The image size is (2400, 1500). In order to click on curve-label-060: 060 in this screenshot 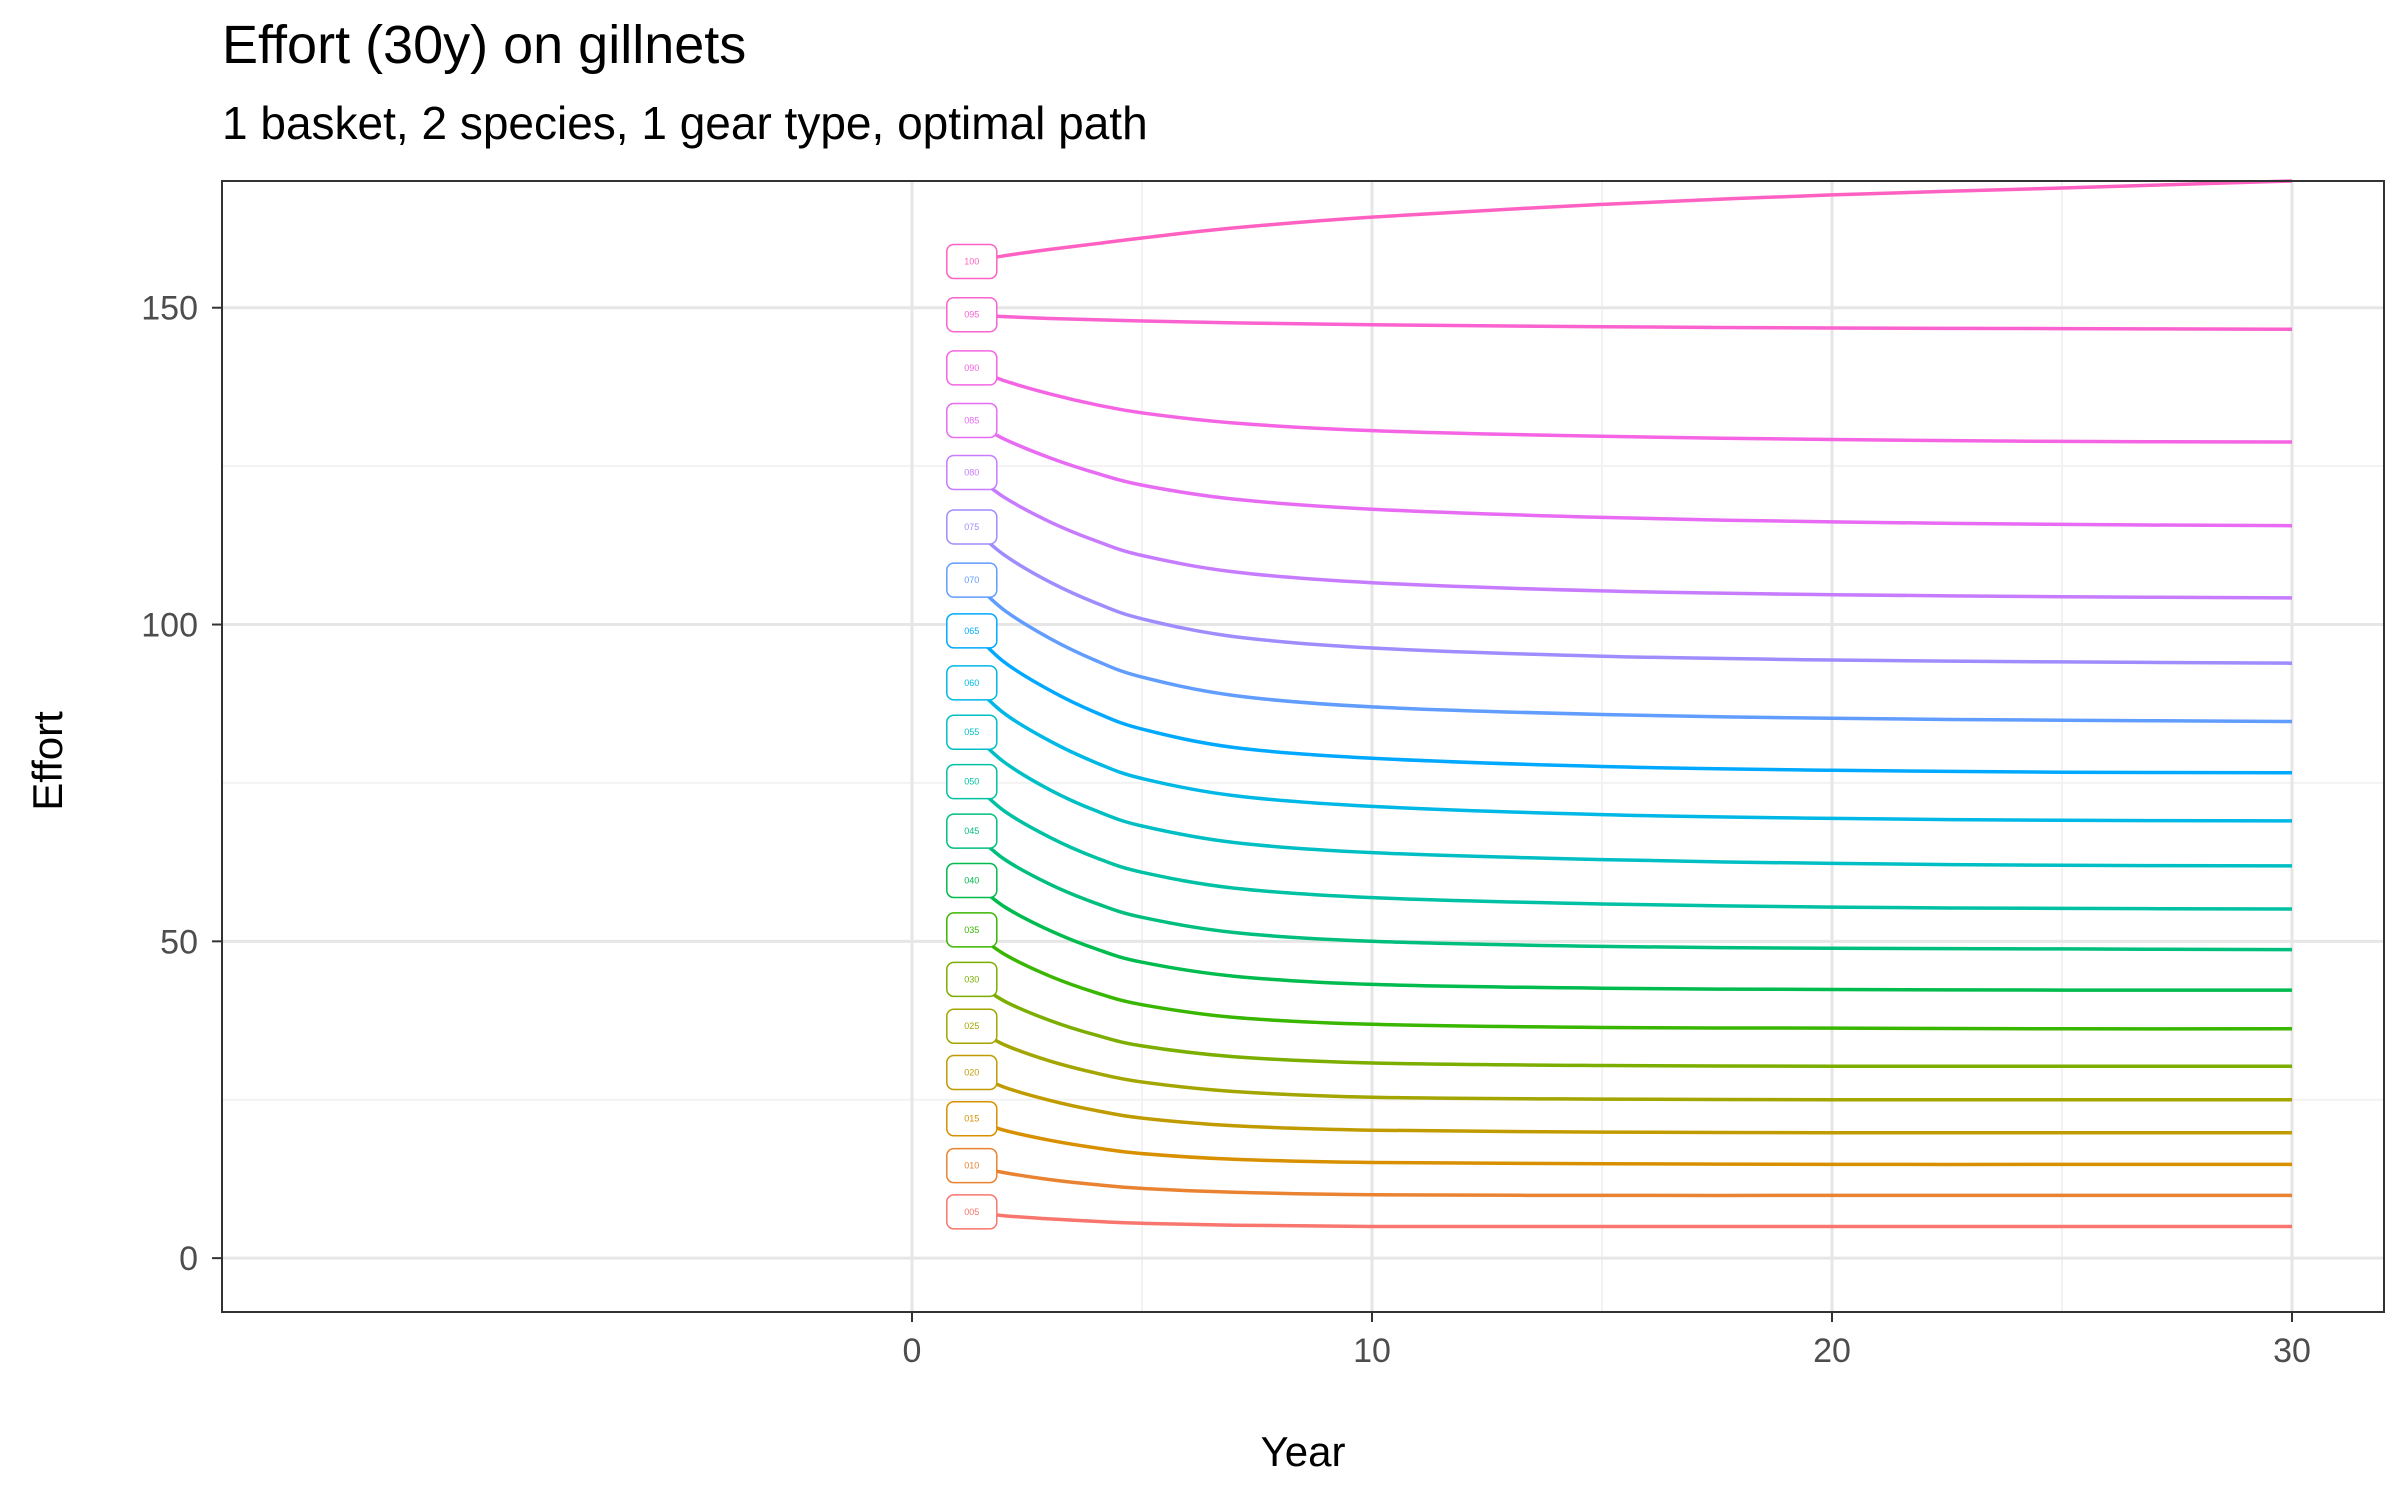, I will do `click(972, 683)`.